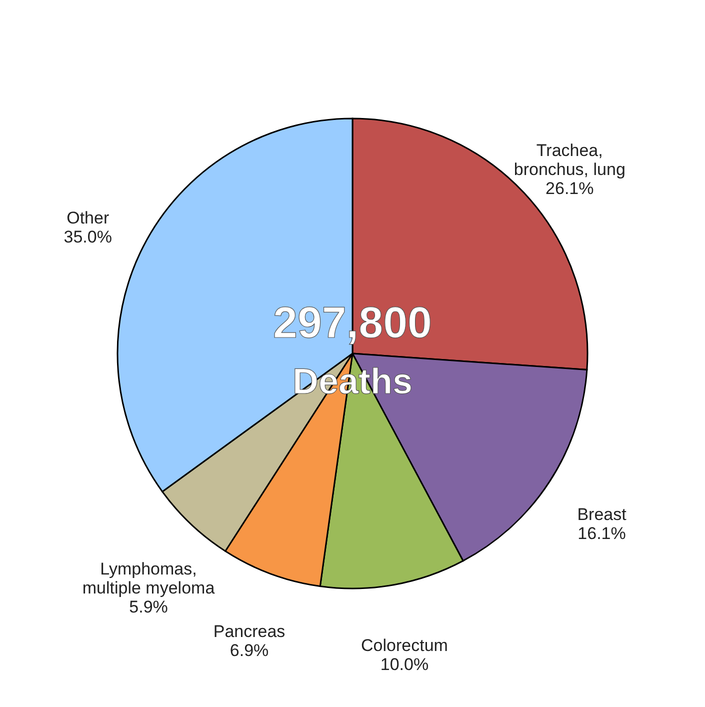 The width and height of the screenshot is (705, 707). I want to click on slice-label: Colorectum, so click(404, 645).